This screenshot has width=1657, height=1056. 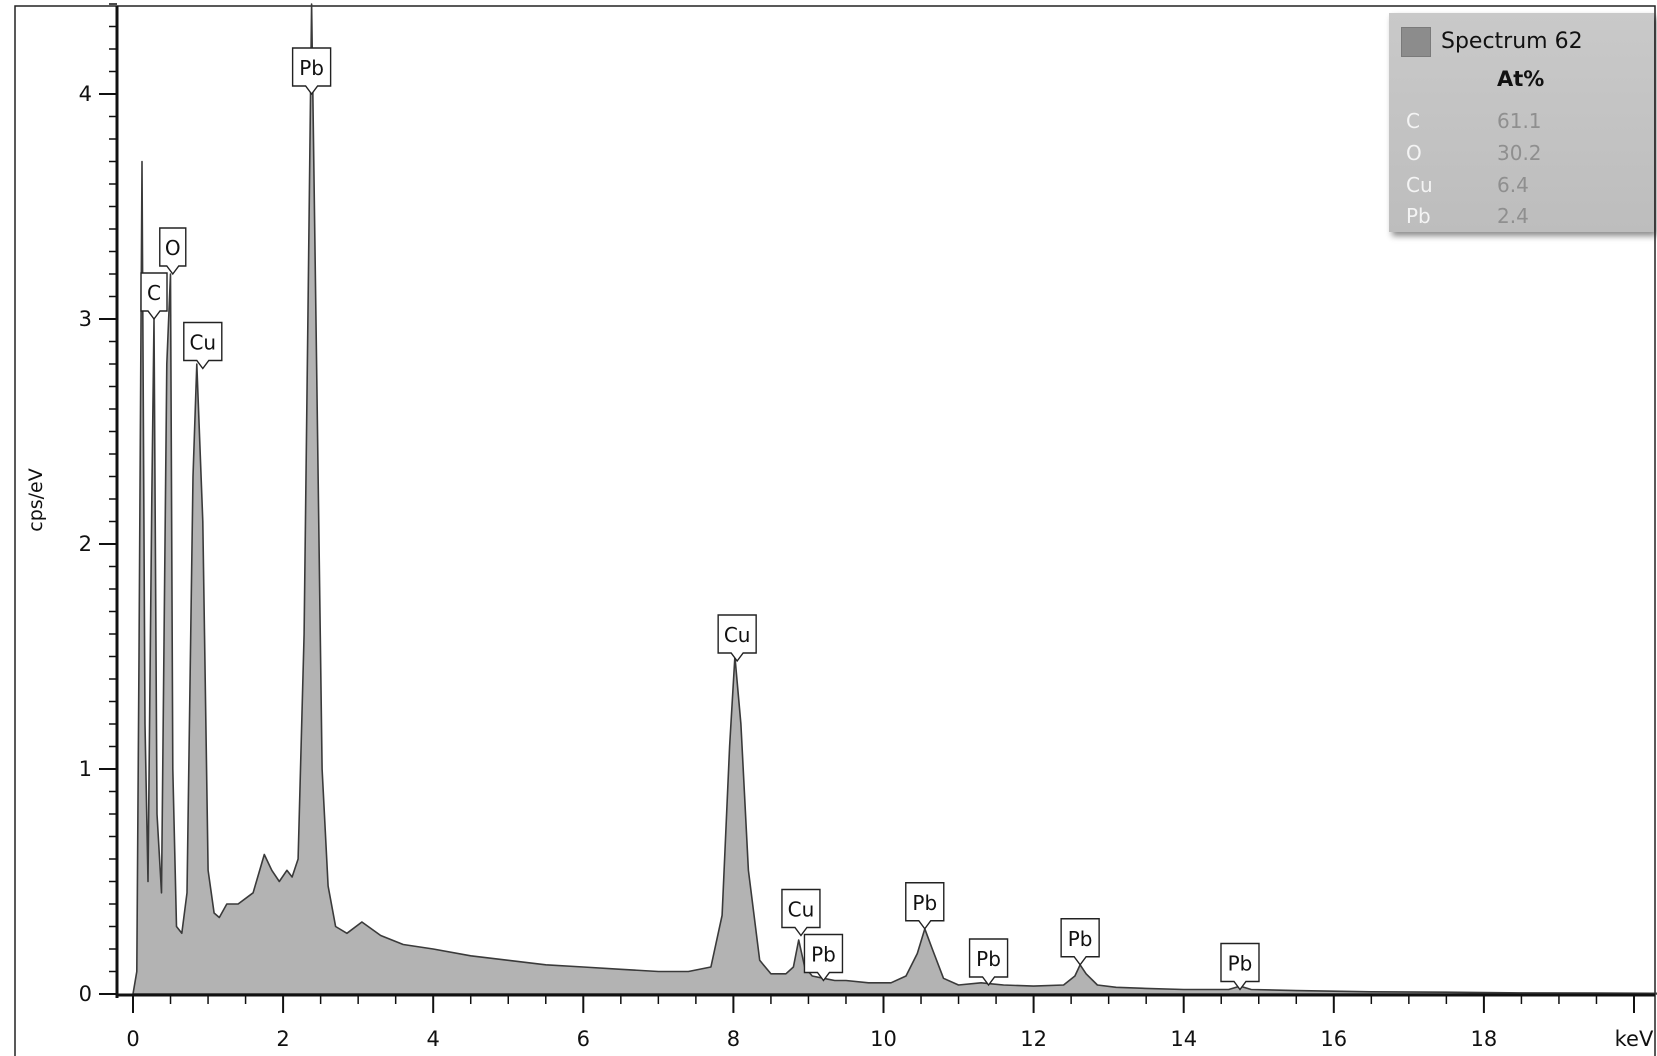 I want to click on legend-column-header: At%, so click(x=1521, y=79).